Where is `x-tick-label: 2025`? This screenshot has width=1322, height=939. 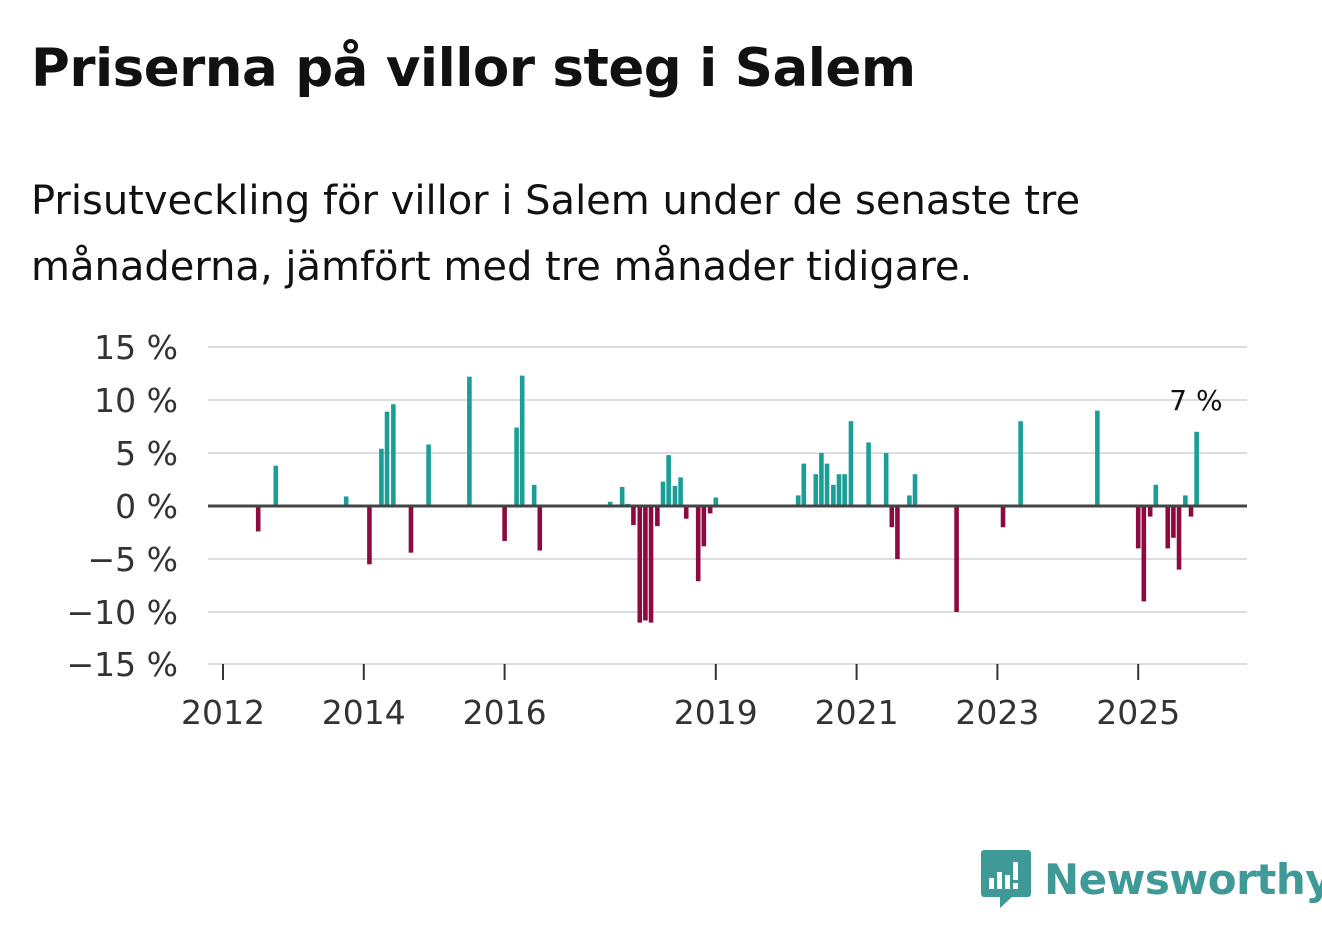 x-tick-label: 2025 is located at coordinates (1138, 712).